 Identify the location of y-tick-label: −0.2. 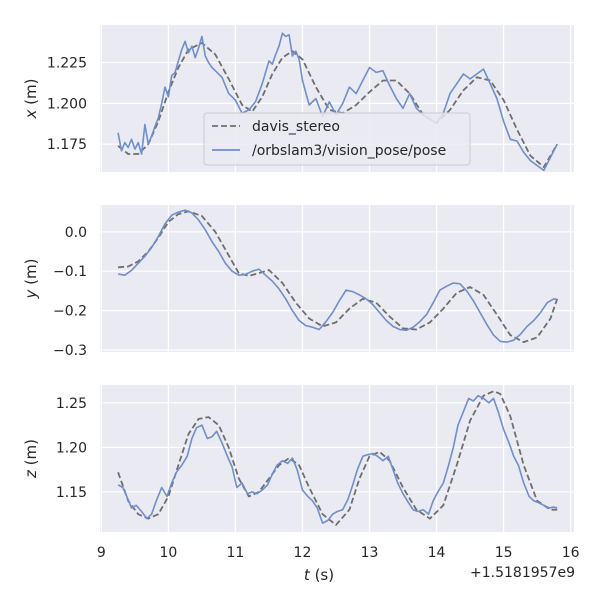
(70, 312).